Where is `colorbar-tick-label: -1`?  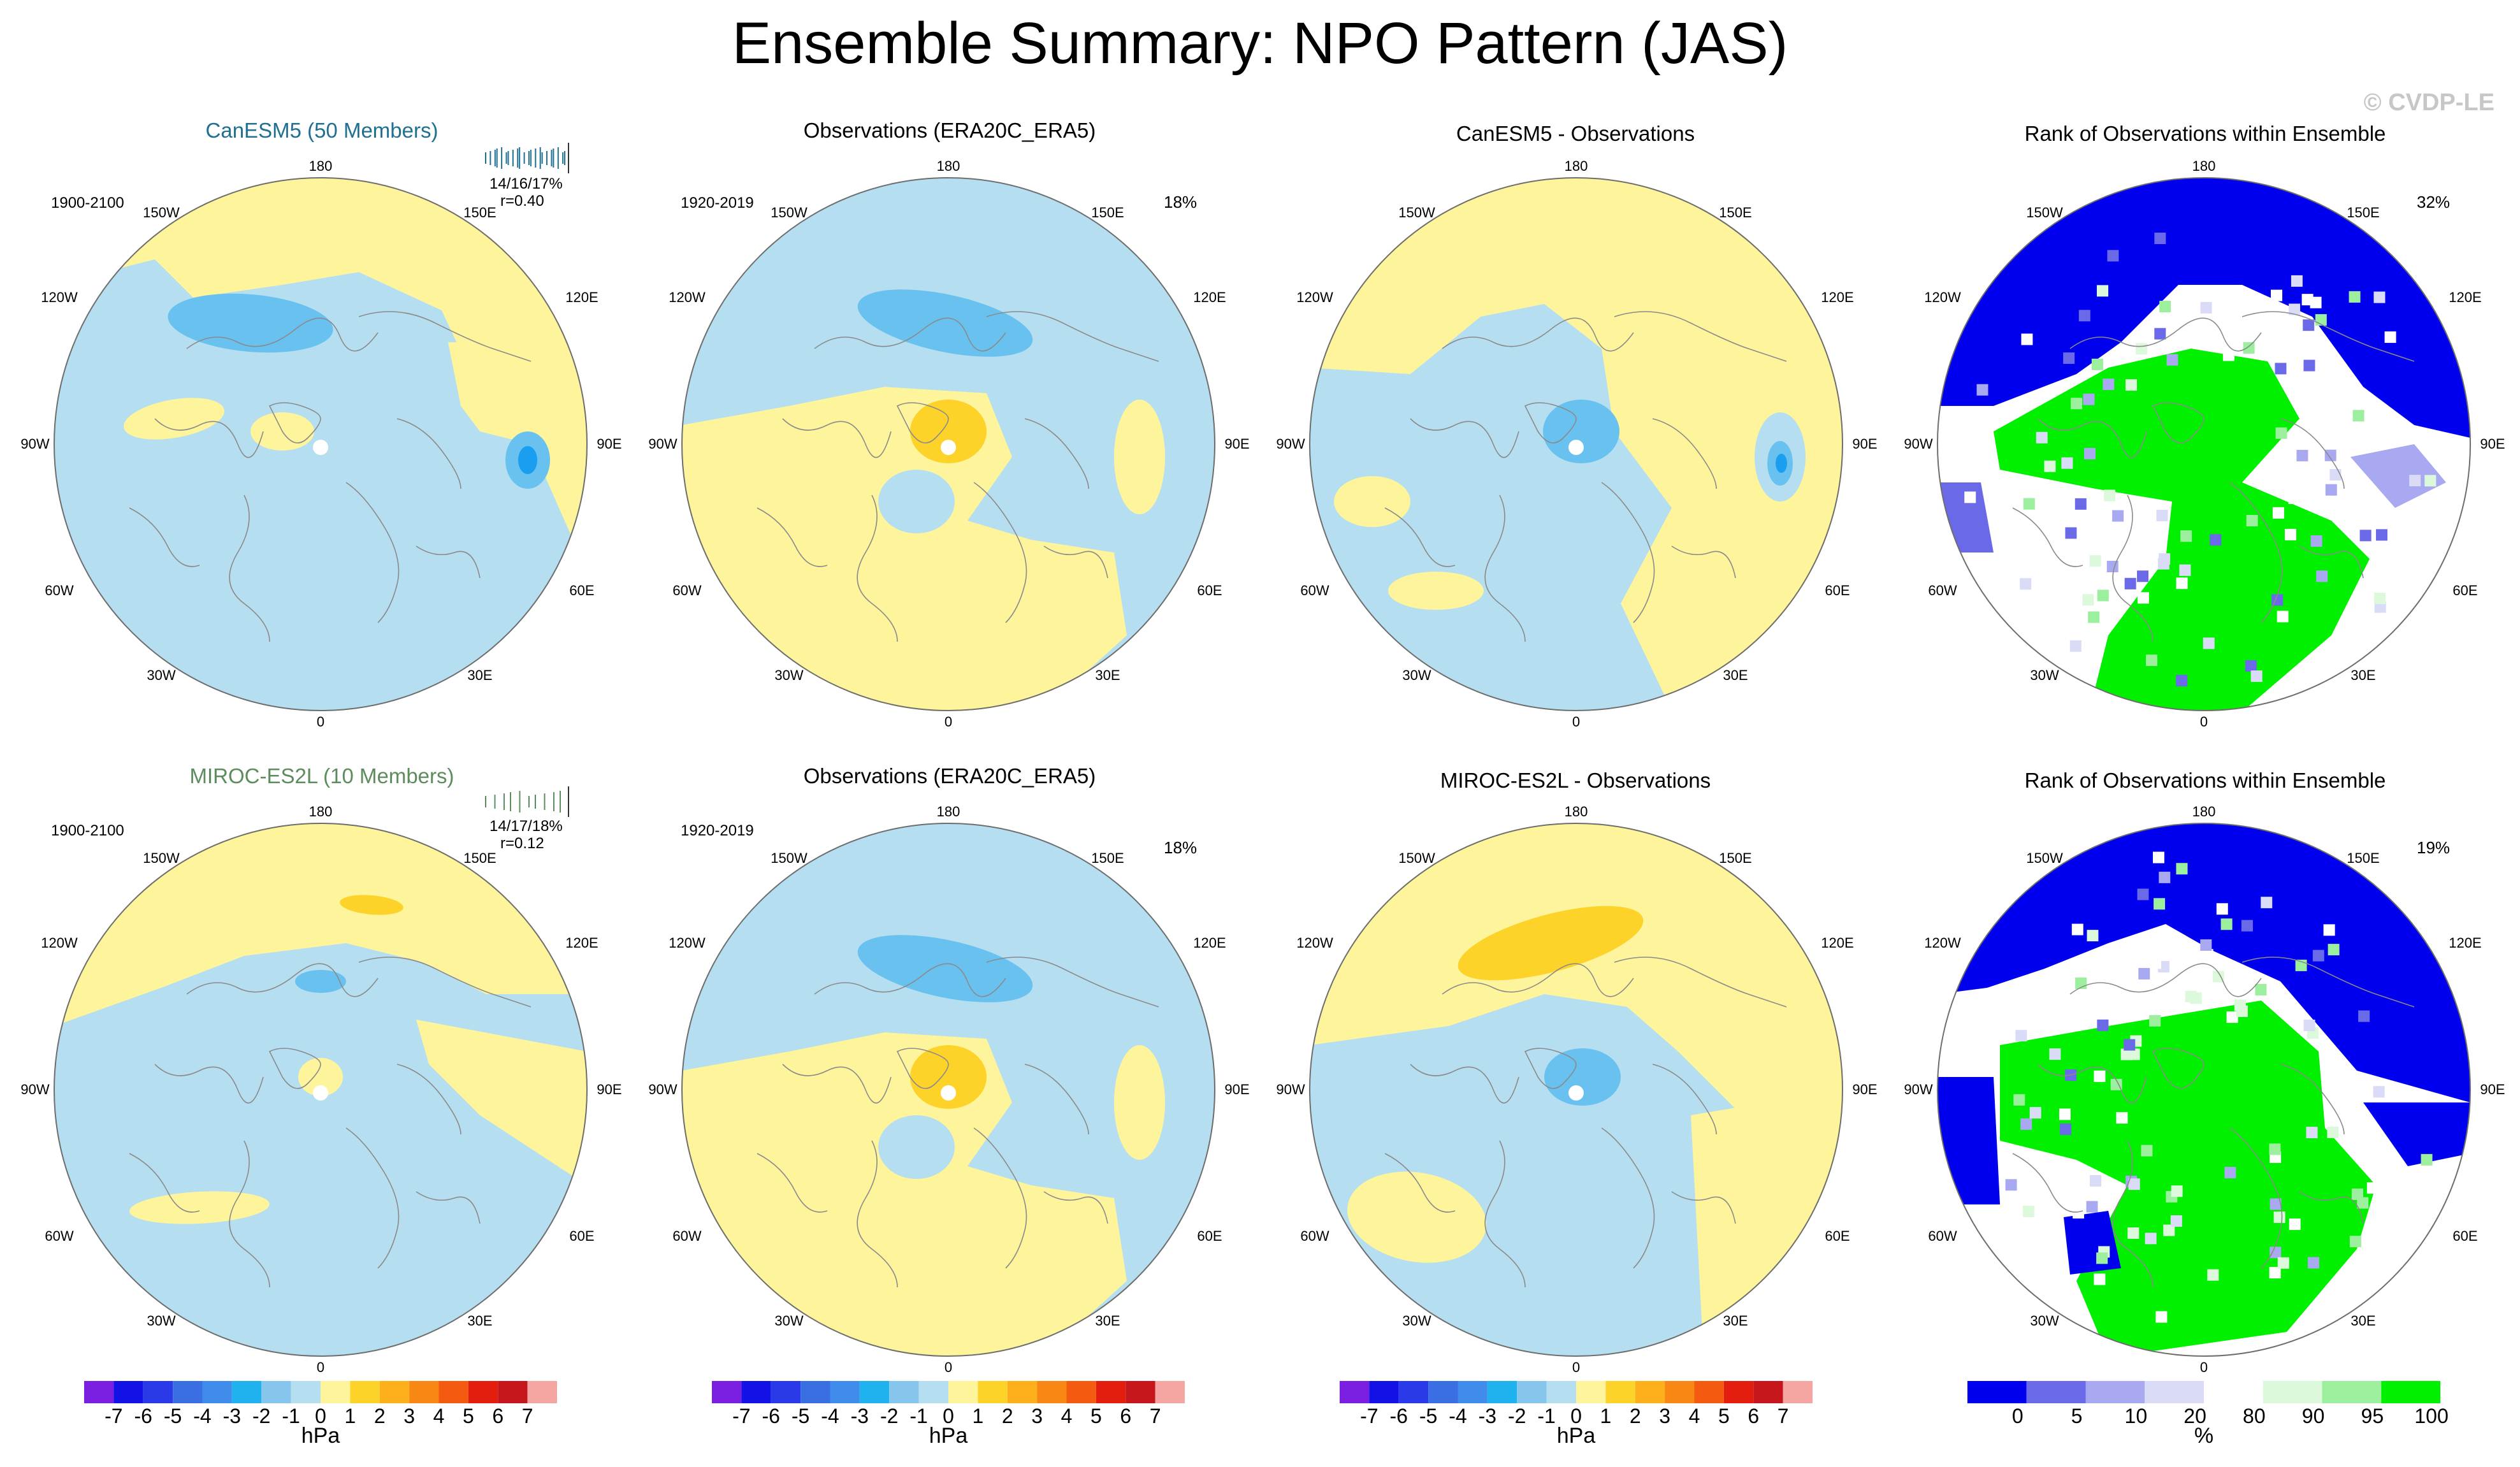
colorbar-tick-label: -1 is located at coordinates (291, 1416).